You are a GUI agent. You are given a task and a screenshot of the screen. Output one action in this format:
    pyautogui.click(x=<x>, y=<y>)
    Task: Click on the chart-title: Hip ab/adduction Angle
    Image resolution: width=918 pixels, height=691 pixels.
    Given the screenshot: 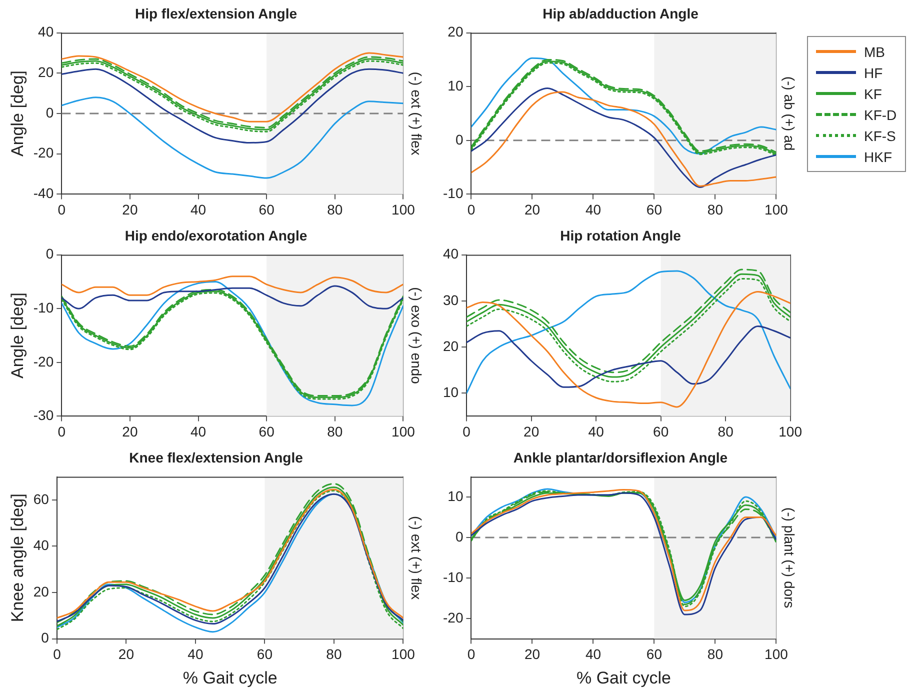 What is the action you would take?
    pyautogui.click(x=620, y=13)
    